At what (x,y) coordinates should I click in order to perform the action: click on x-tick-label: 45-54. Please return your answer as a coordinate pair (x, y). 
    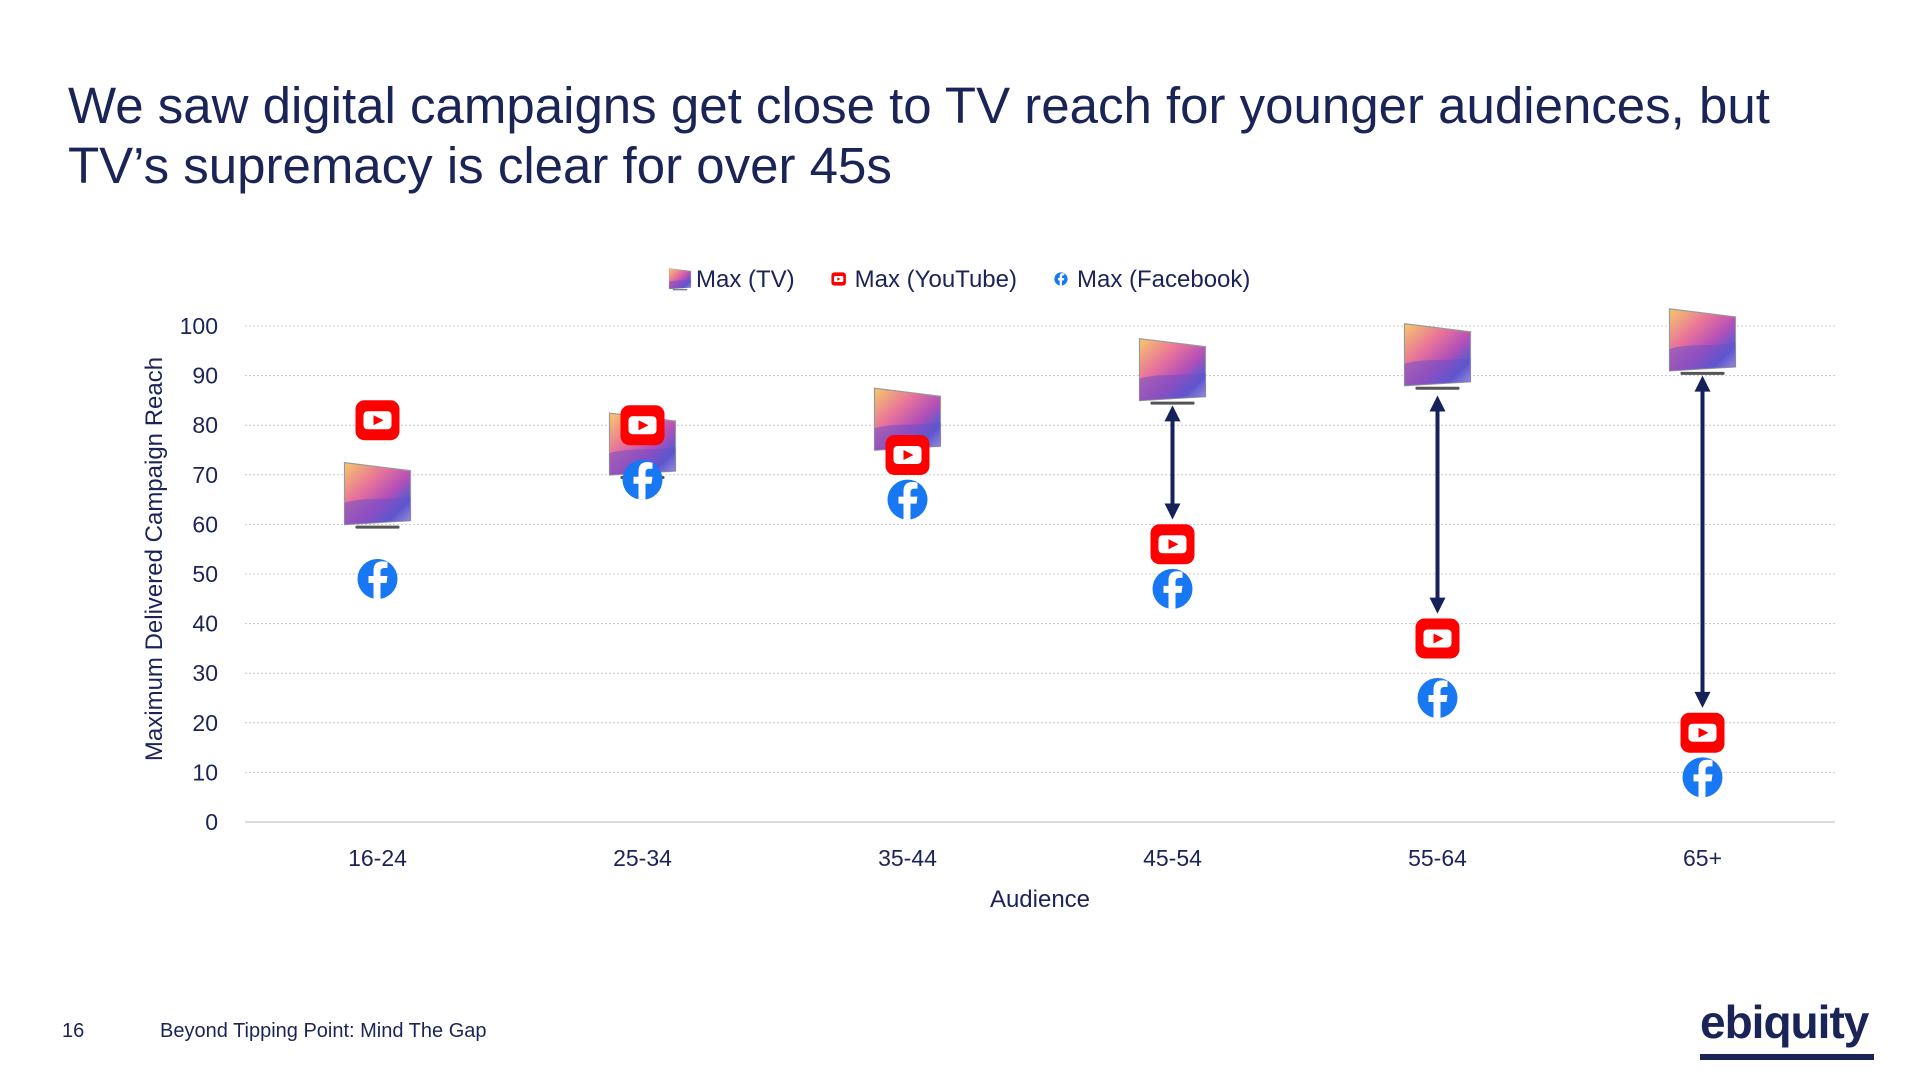
    Looking at the image, I should click on (1172, 858).